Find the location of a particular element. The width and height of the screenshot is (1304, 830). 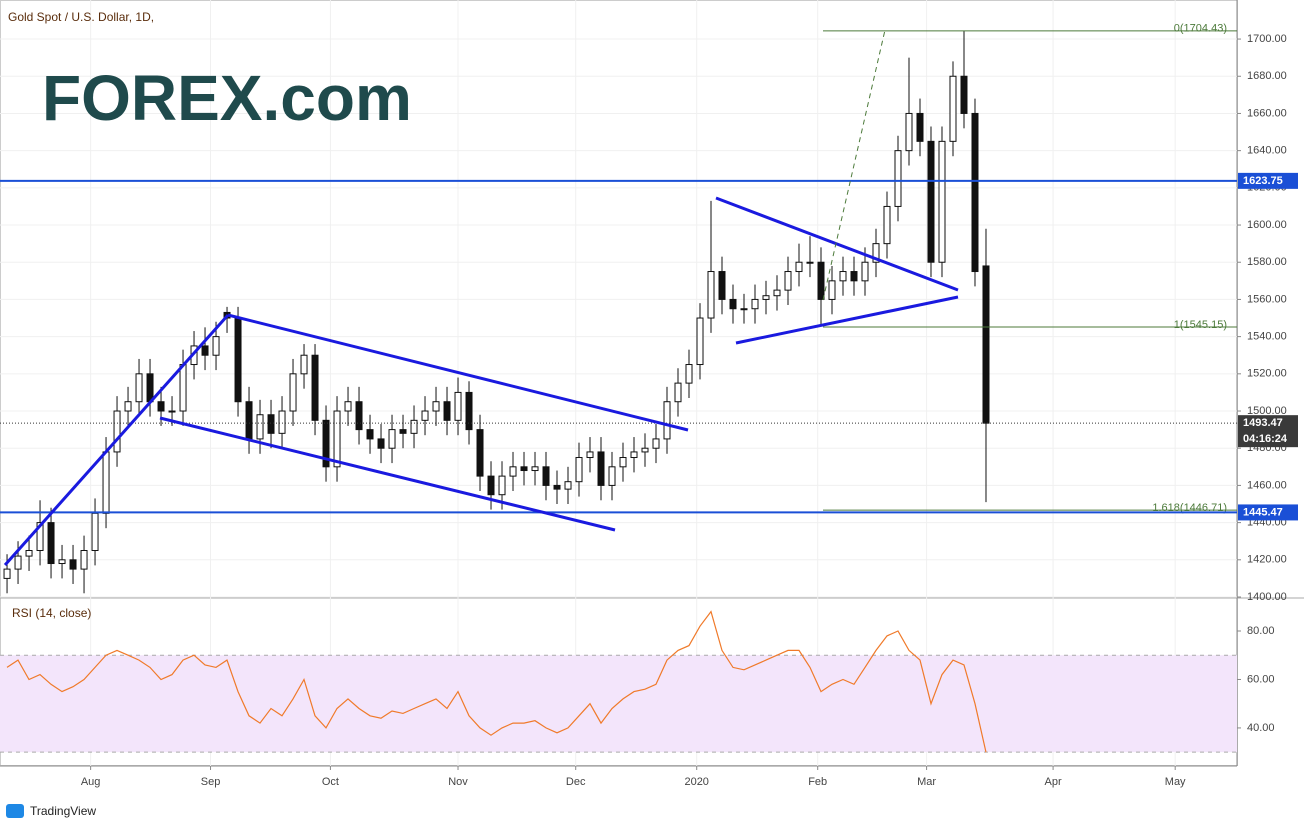

x-tick-label: Dec is located at coordinates (576, 782).